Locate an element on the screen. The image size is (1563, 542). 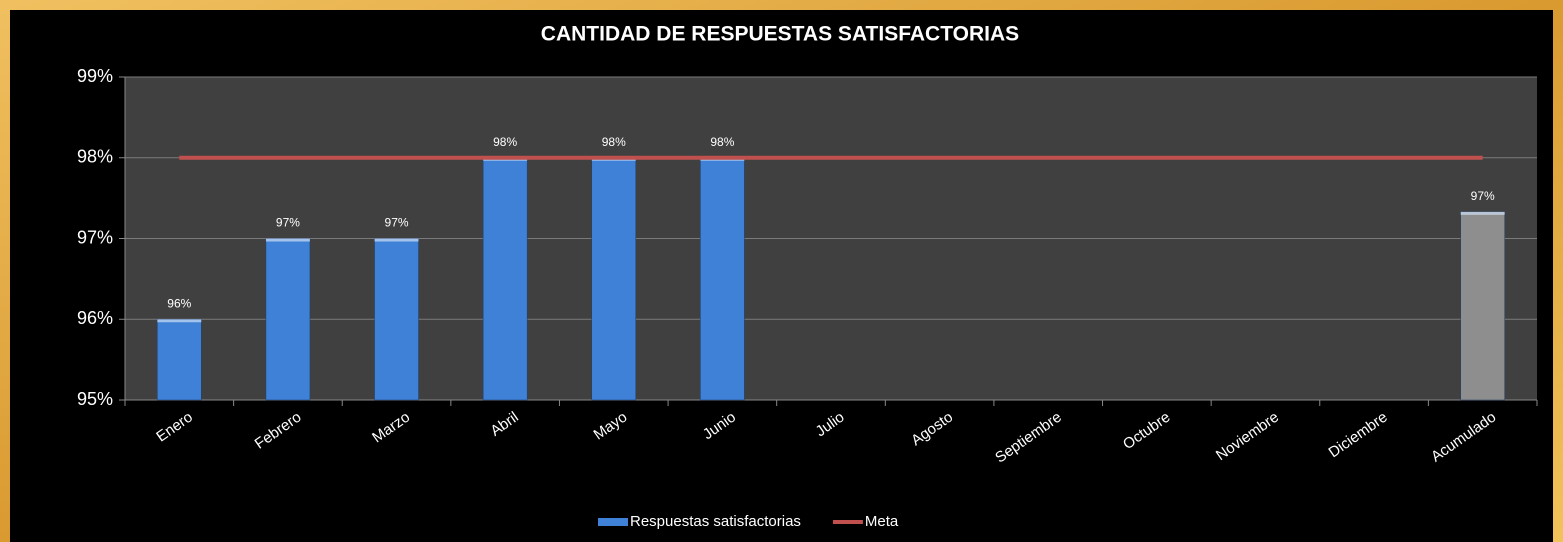
legend-label: Respuestas satisfactorias is located at coordinates (715, 521).